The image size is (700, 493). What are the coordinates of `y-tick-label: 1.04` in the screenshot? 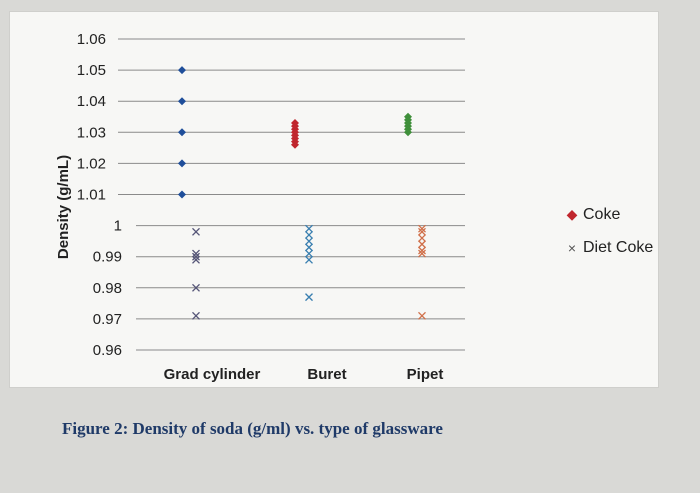 It's located at (91, 101).